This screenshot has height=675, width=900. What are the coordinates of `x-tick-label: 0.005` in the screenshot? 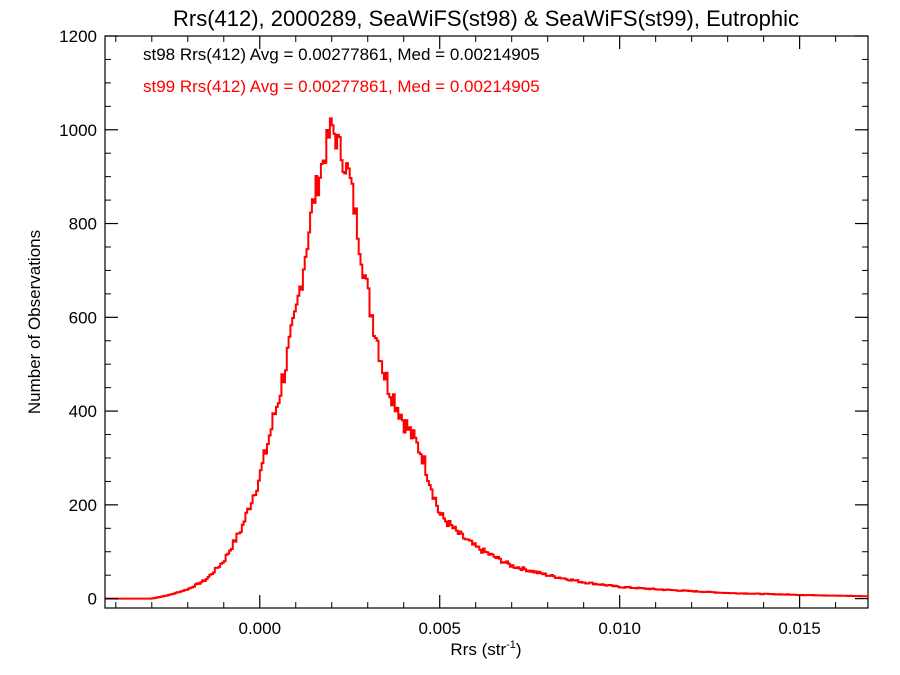 It's located at (439, 628).